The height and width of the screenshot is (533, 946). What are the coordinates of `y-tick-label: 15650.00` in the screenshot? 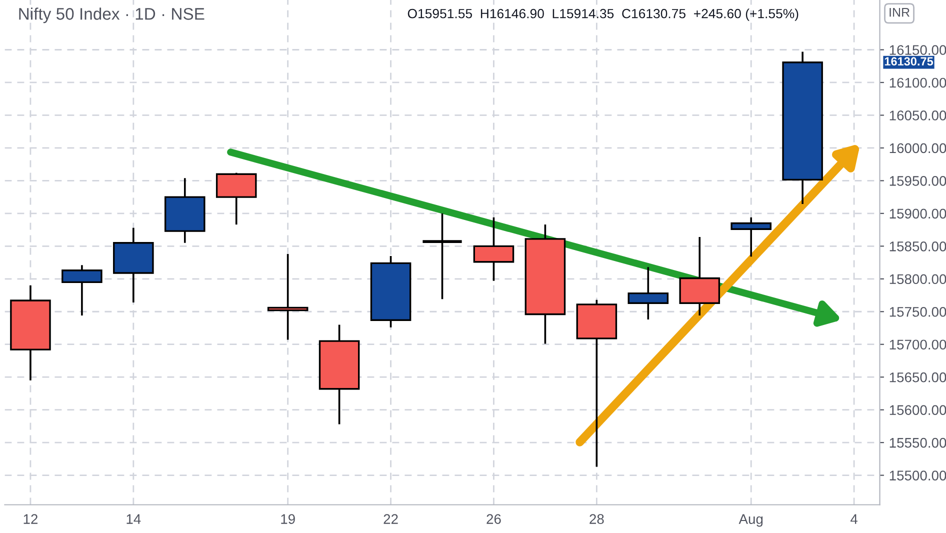 It's located at (918, 377).